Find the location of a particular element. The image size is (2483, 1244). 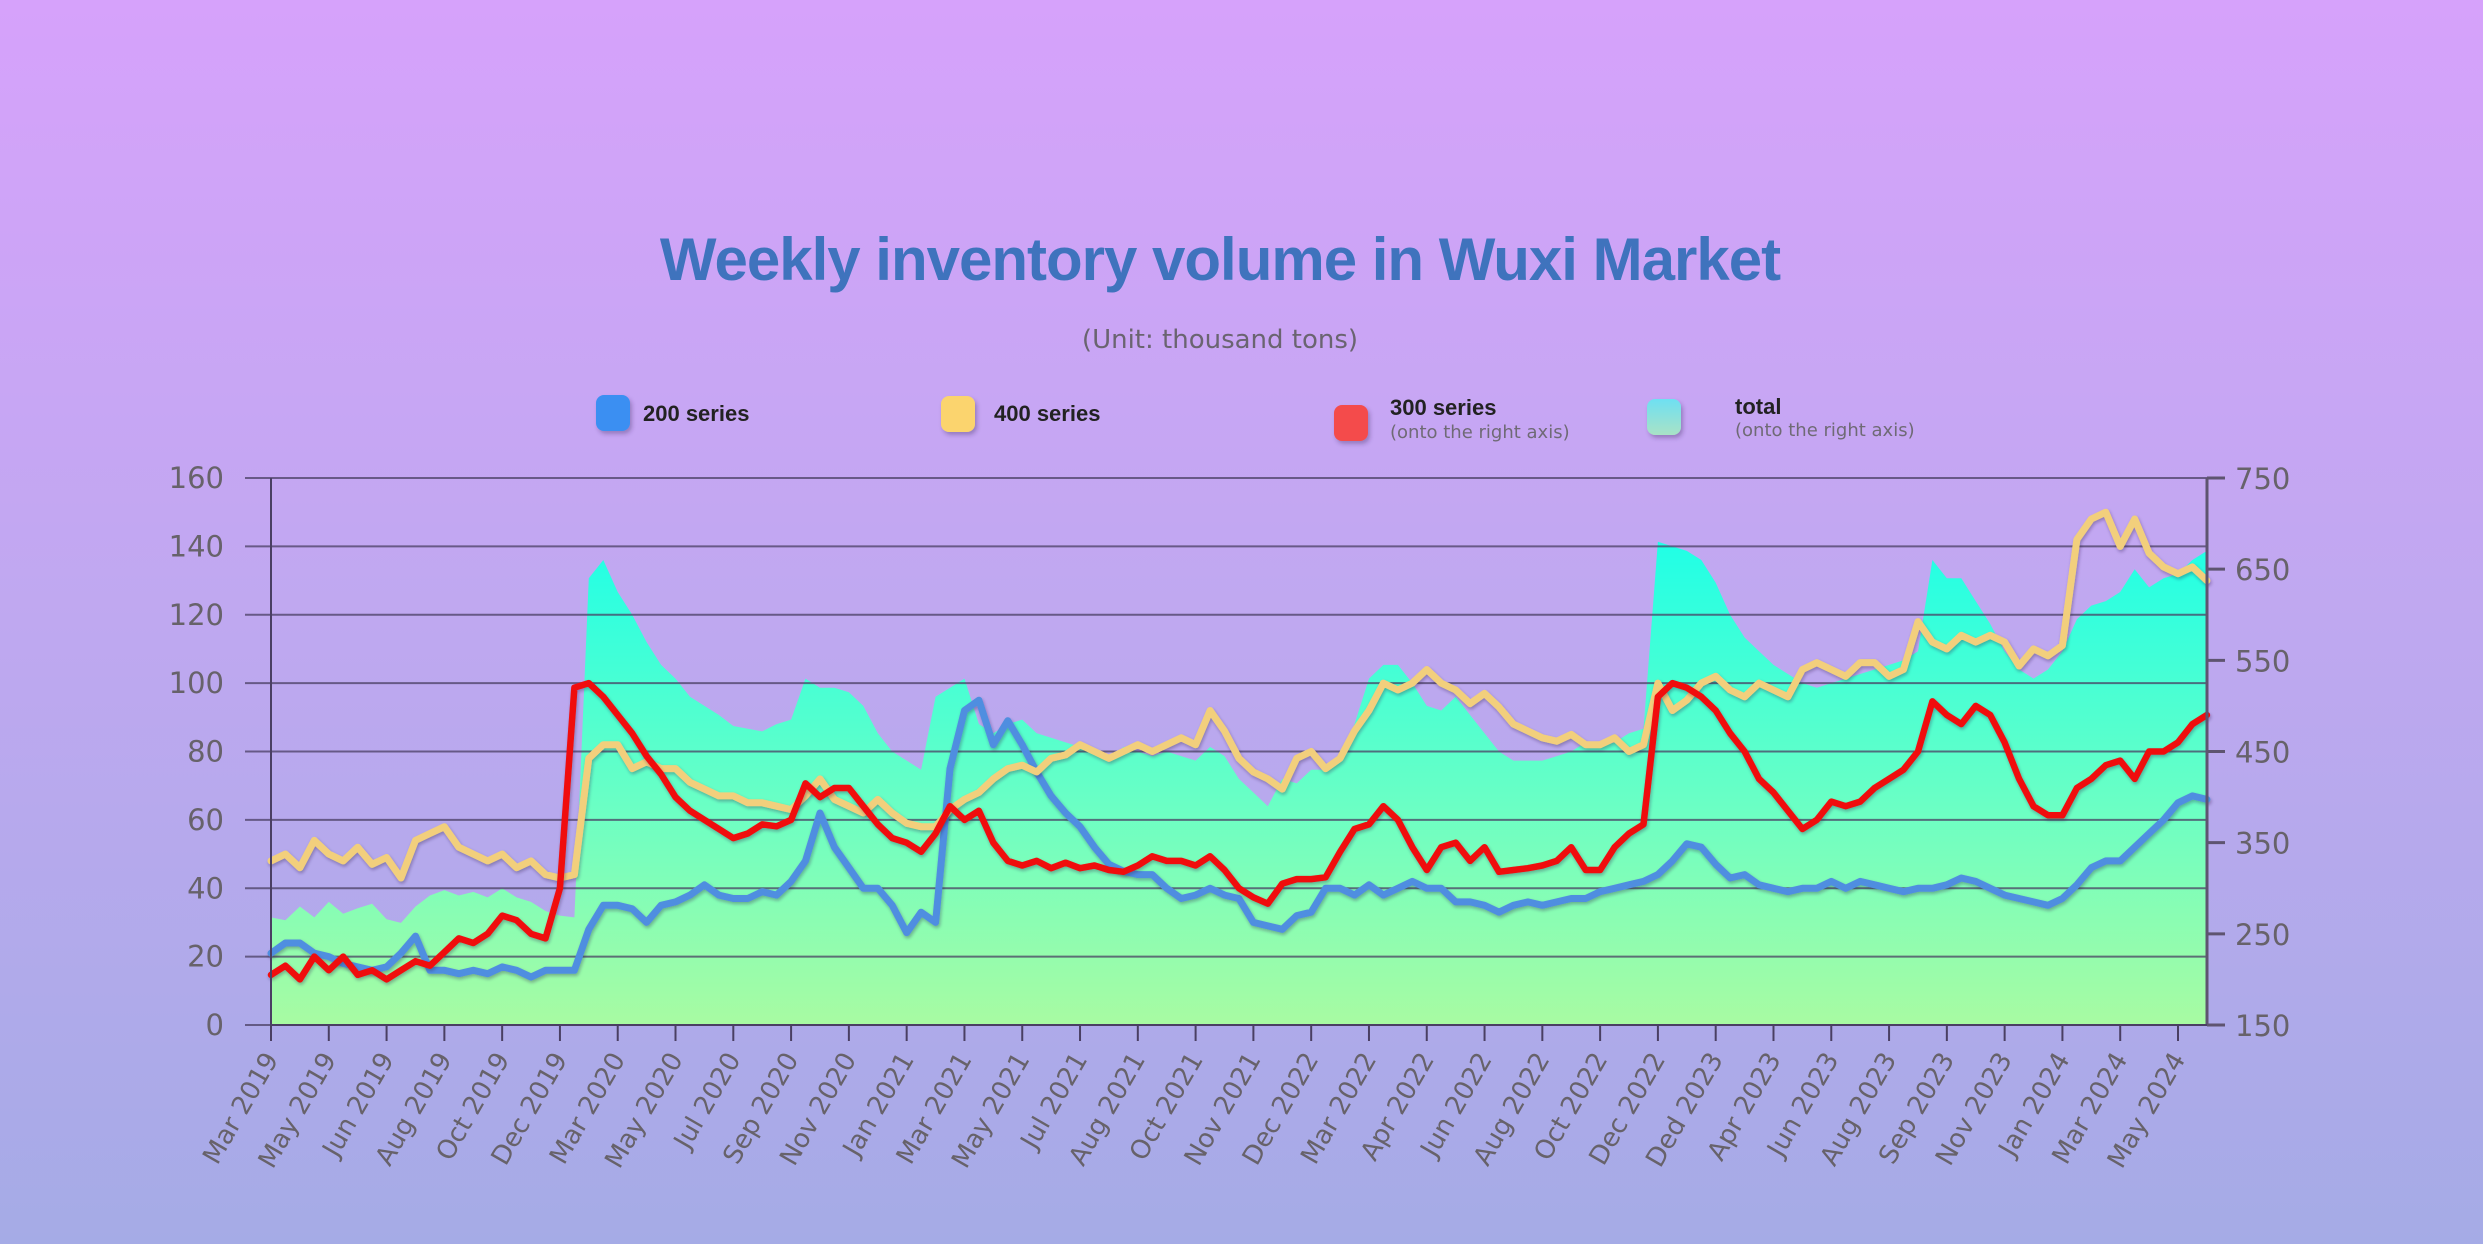

chart-subtitle: (Unit: thousand tons) is located at coordinates (1220, 340).